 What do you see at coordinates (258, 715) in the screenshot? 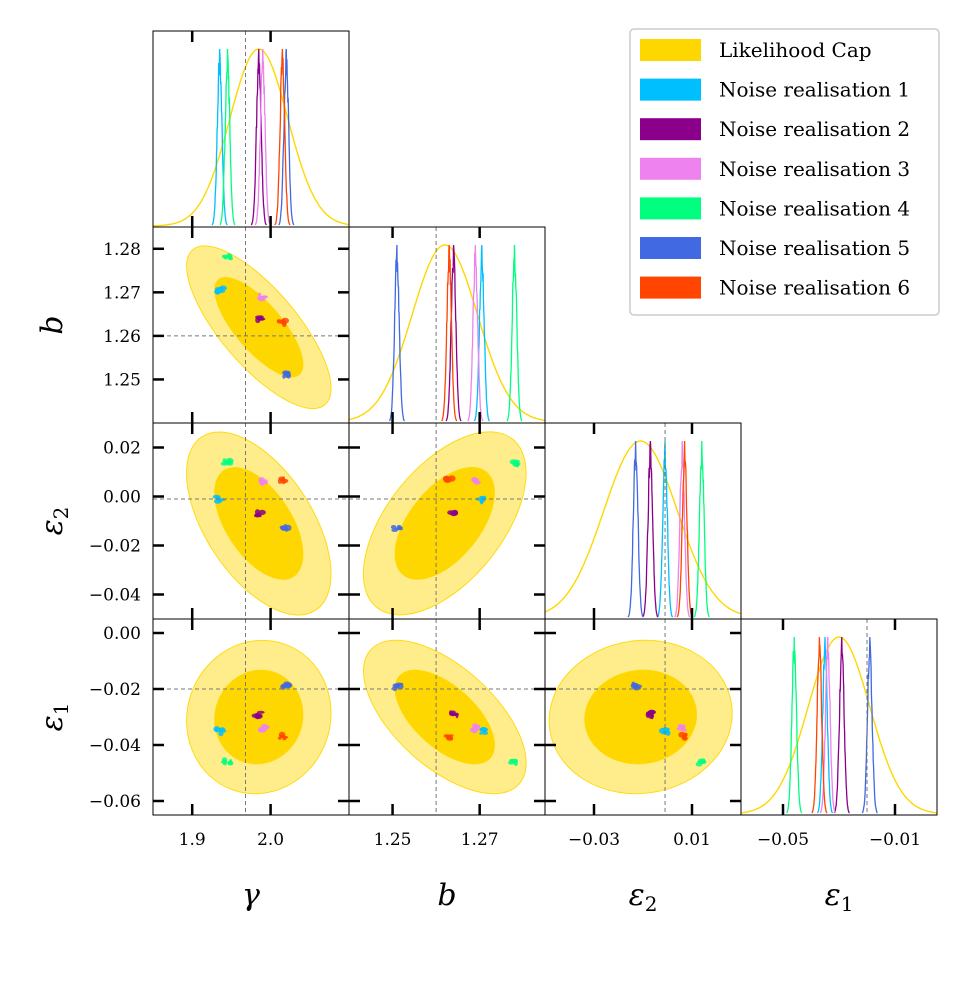
I see `blob-gamma-eps1-r2` at bounding box center [258, 715].